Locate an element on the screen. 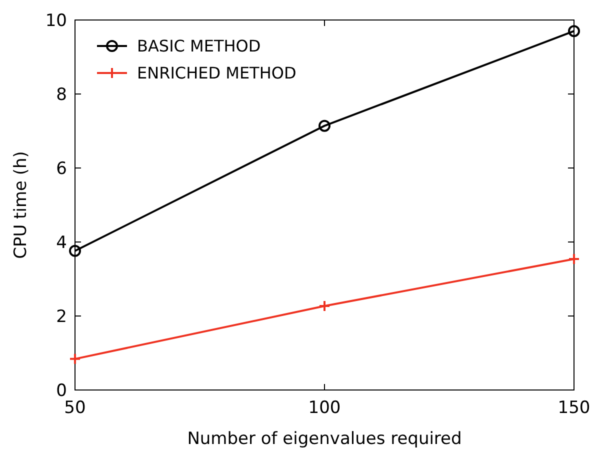 The height and width of the screenshot is (455, 592). x-tick-label: 150 is located at coordinates (574, 408).